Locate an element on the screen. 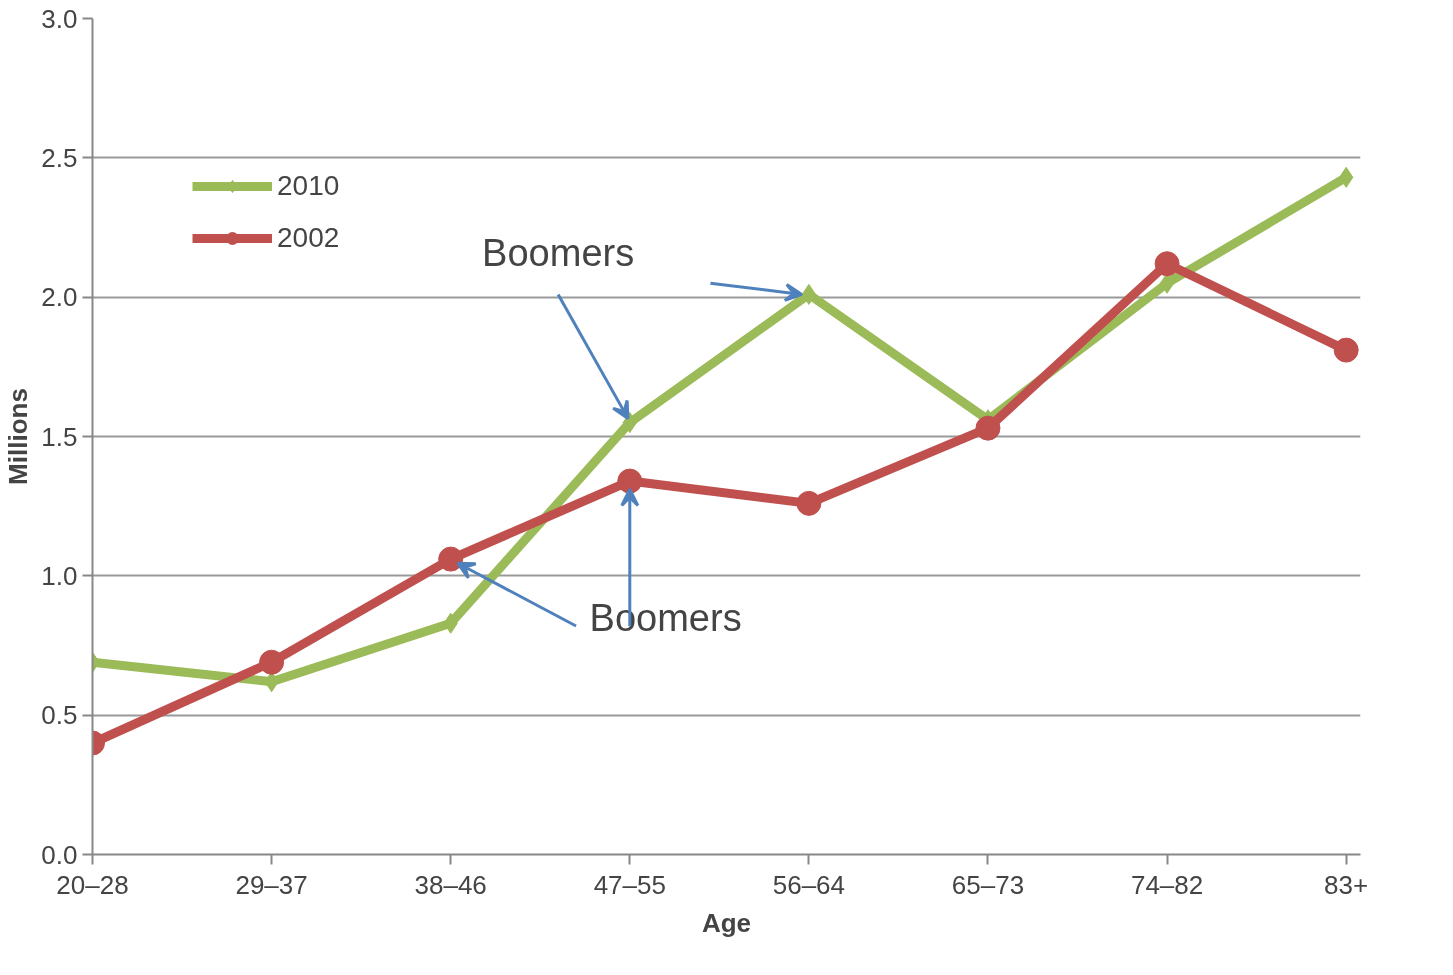 Image resolution: width=1453 pixels, height=975 pixels. x-tick-label: 20–28 is located at coordinates (92, 884).